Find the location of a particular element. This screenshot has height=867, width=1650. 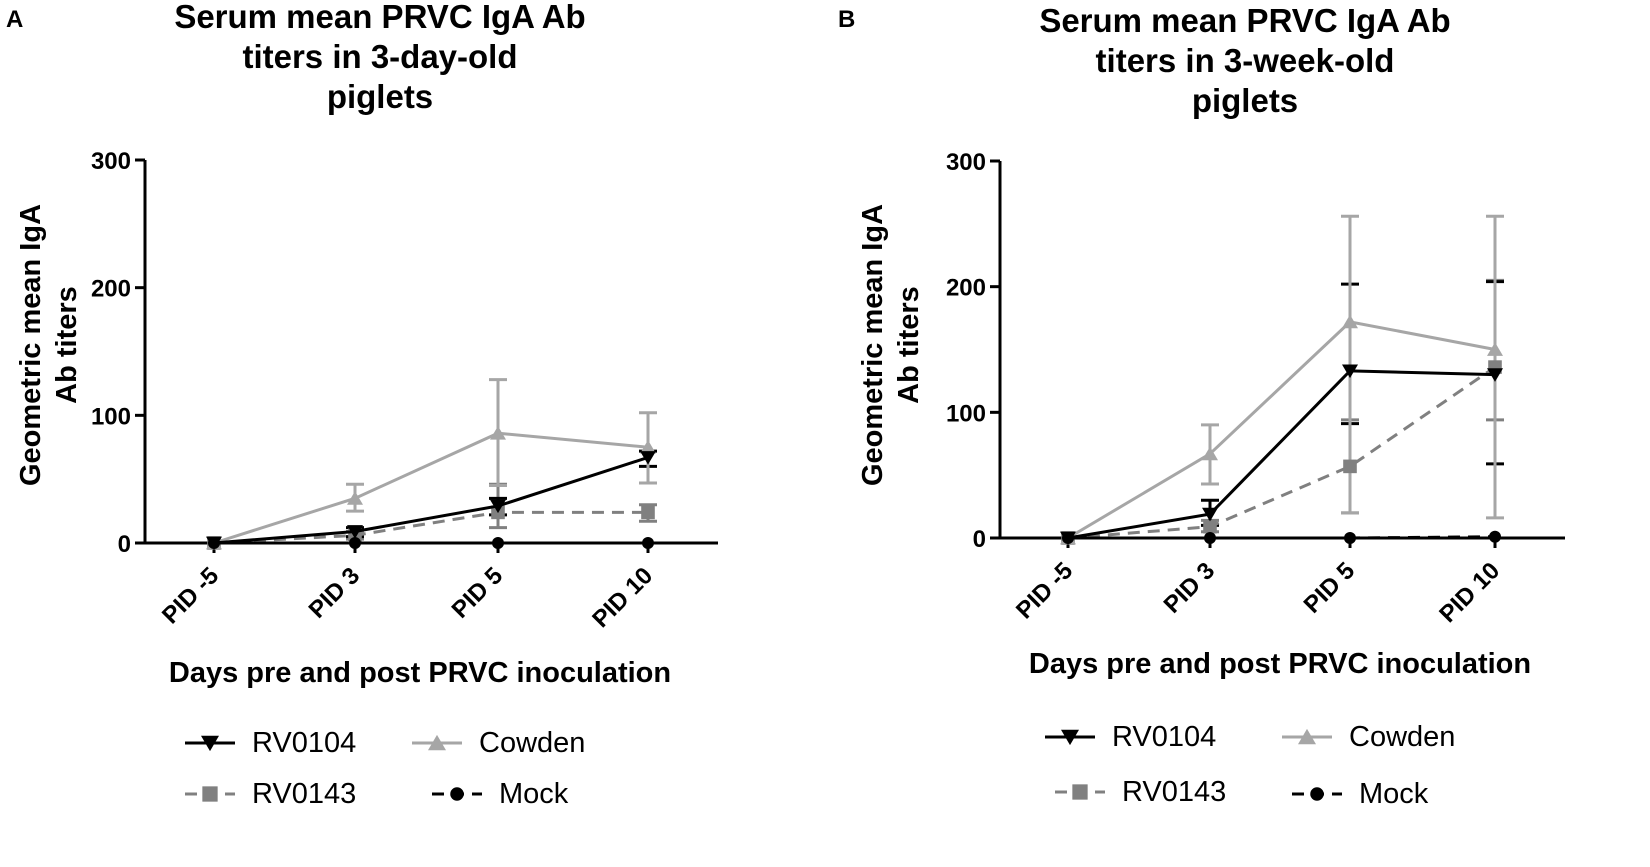

panel-letter: B is located at coordinates (846, 19).